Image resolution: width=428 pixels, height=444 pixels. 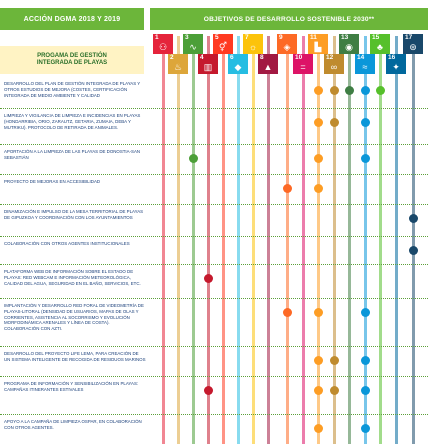 What do you see at coordinates (413, 218) in the screenshot?
I see `row-5-sdg-17-dot` at bounding box center [413, 218].